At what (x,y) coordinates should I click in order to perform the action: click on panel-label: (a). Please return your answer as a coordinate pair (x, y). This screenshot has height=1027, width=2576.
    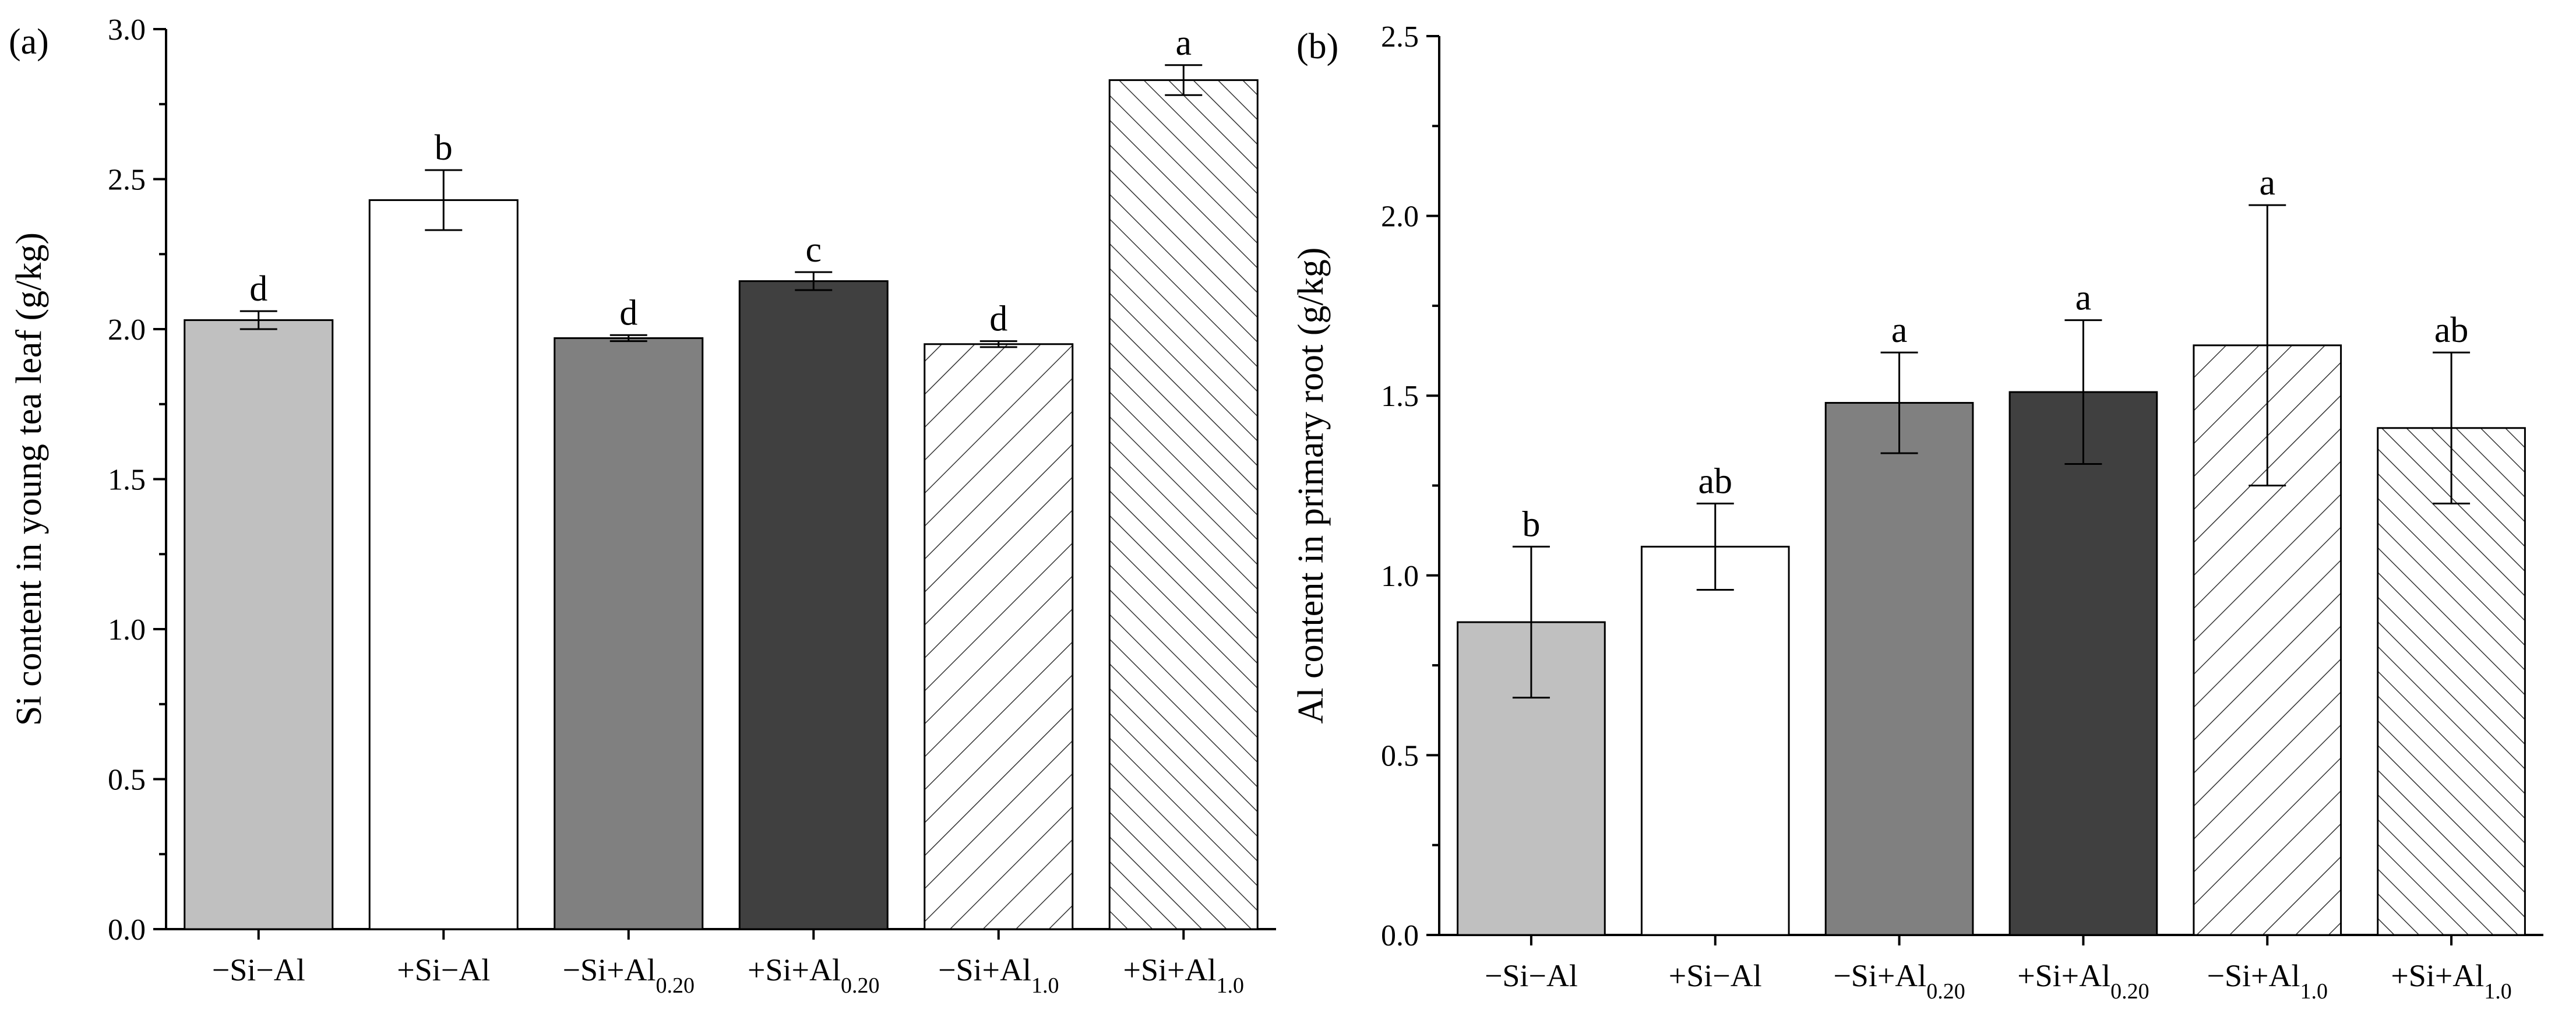
    Looking at the image, I should click on (29, 42).